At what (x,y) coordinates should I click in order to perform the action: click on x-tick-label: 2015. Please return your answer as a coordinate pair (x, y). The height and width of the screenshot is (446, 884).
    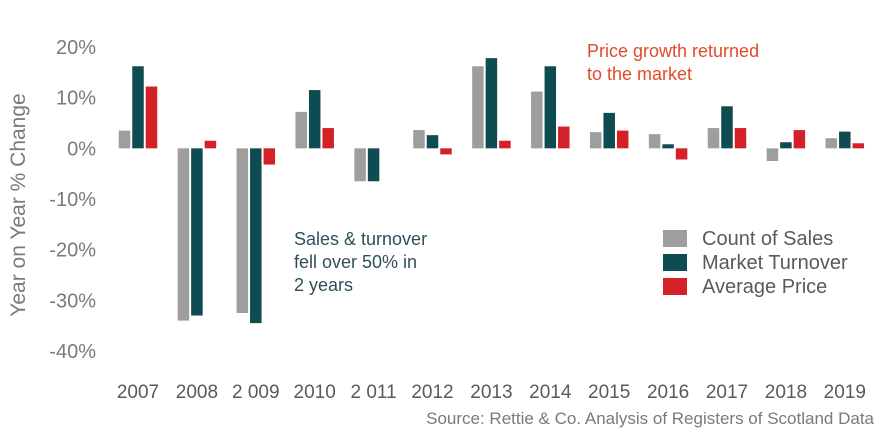
    Looking at the image, I should click on (609, 392).